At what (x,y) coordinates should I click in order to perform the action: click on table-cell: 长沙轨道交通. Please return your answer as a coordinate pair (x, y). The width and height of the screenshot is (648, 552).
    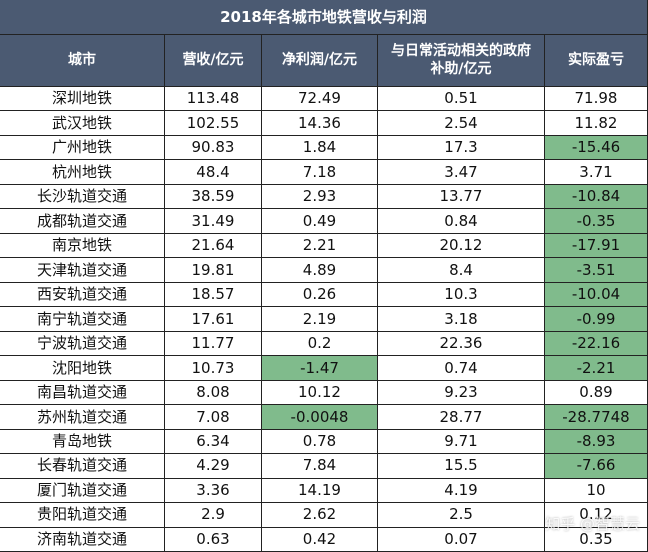
    Looking at the image, I should click on (82, 197).